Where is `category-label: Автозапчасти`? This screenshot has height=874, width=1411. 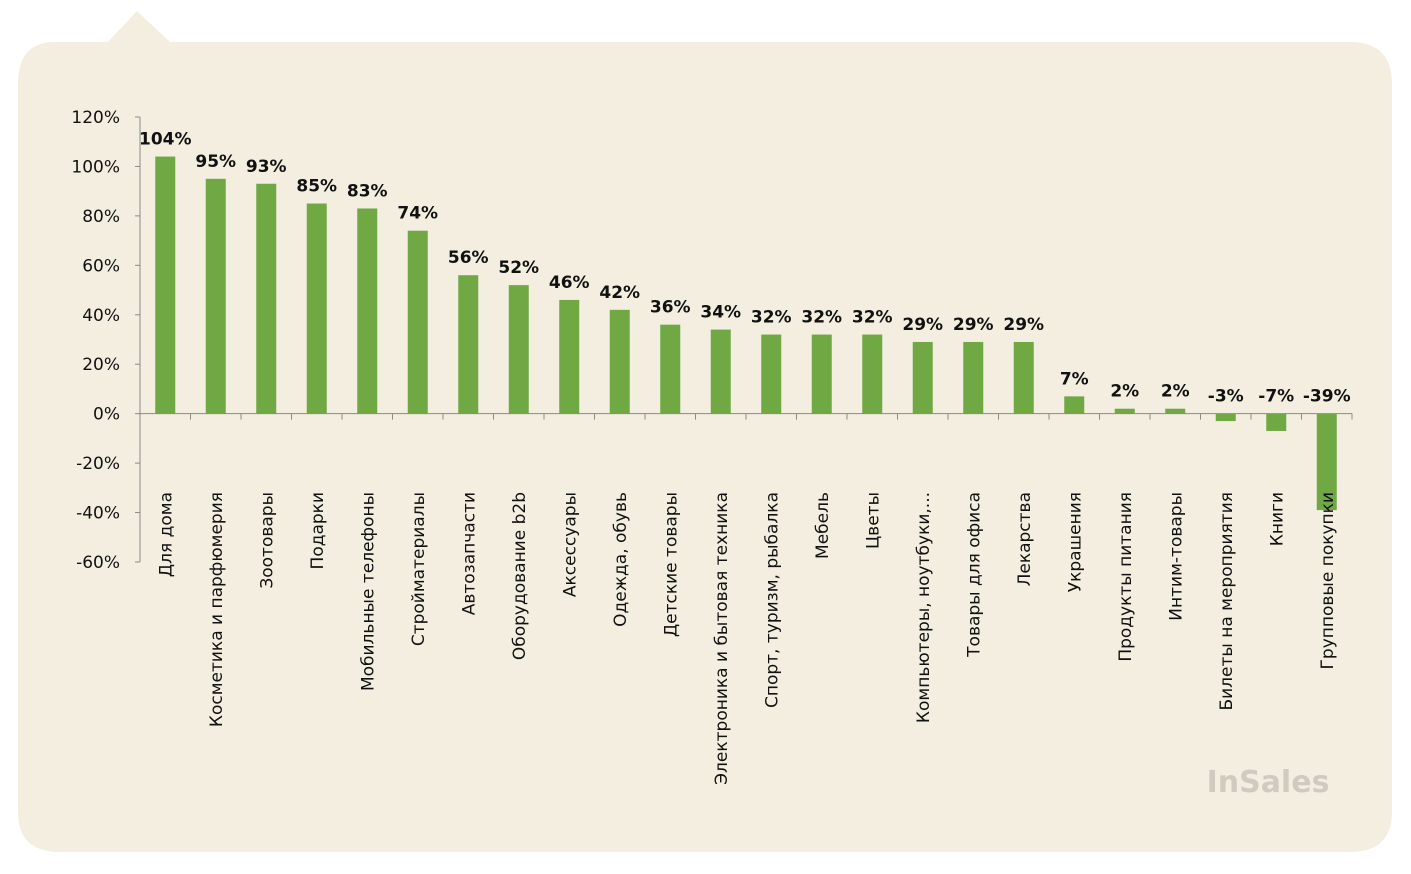
category-label: Автозапчасти is located at coordinates (469, 553).